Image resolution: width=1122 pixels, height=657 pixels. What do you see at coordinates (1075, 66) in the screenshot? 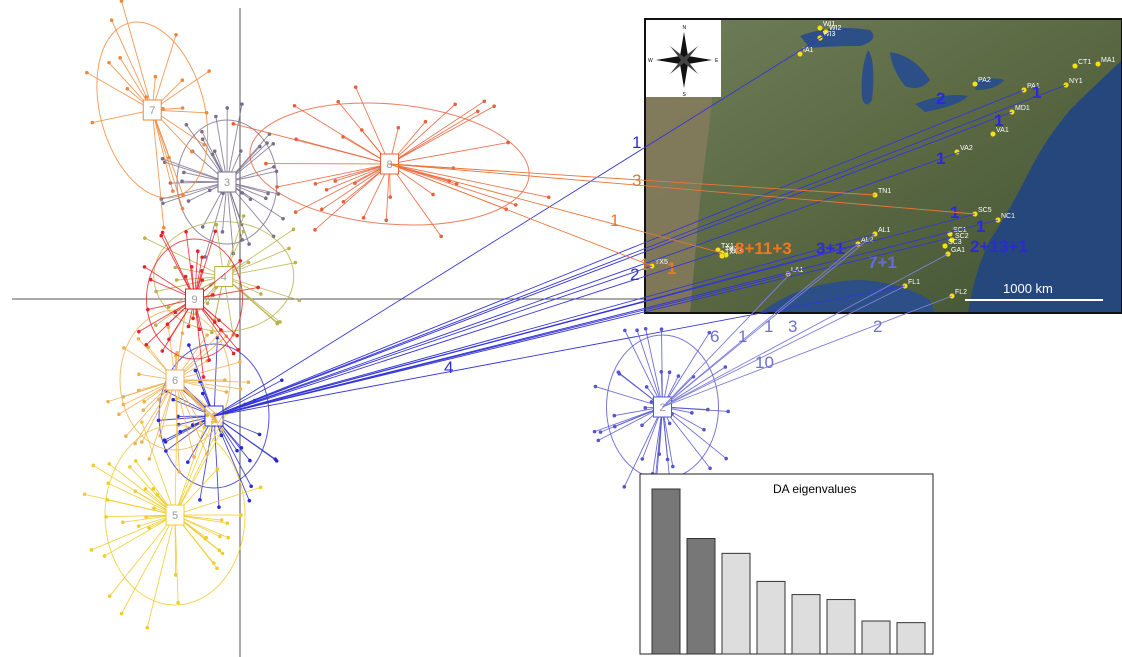
I see `map-site-ct1` at bounding box center [1075, 66].